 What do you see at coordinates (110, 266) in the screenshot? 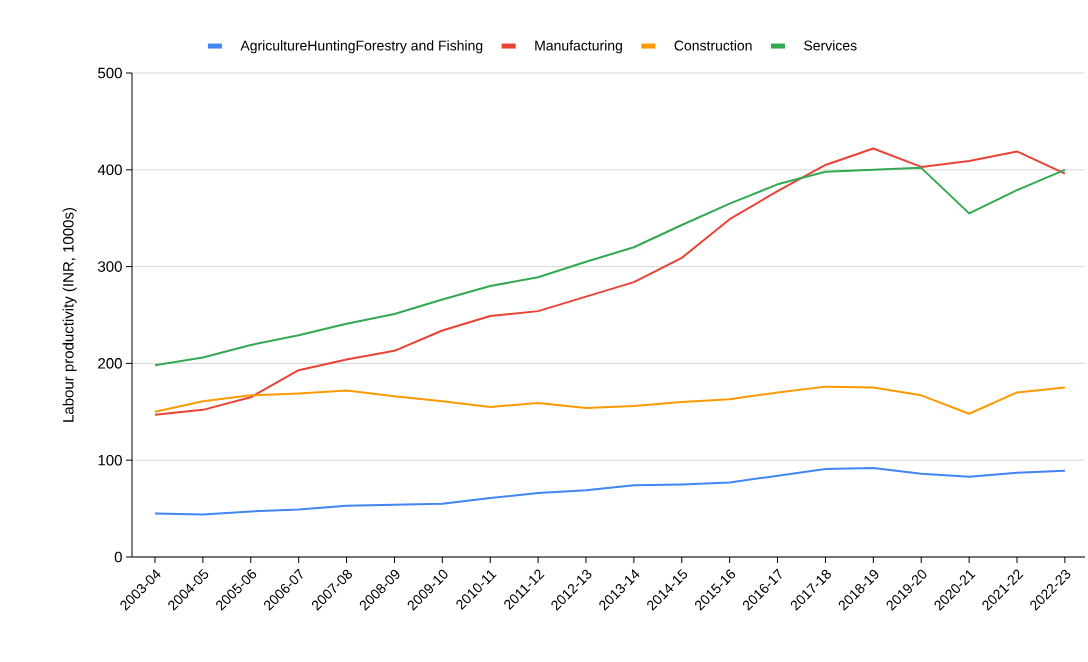
I see `y-tick-label: 300` at bounding box center [110, 266].